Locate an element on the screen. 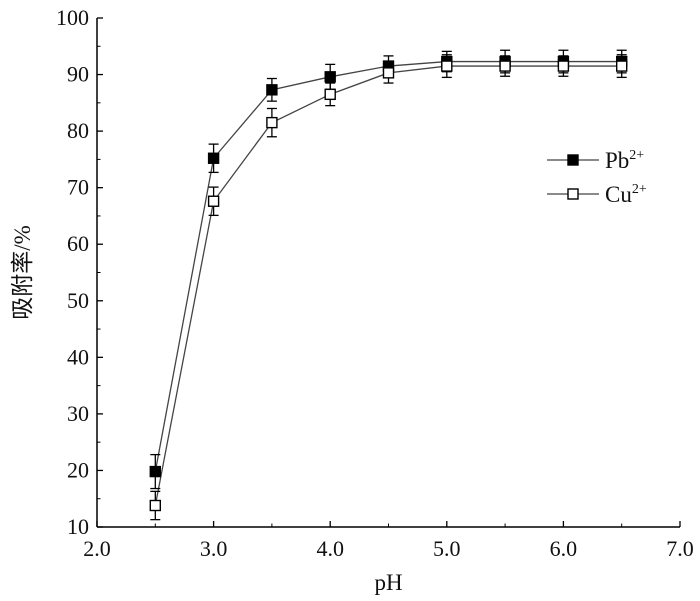  y-tick-label: 90 is located at coordinates (78, 74).